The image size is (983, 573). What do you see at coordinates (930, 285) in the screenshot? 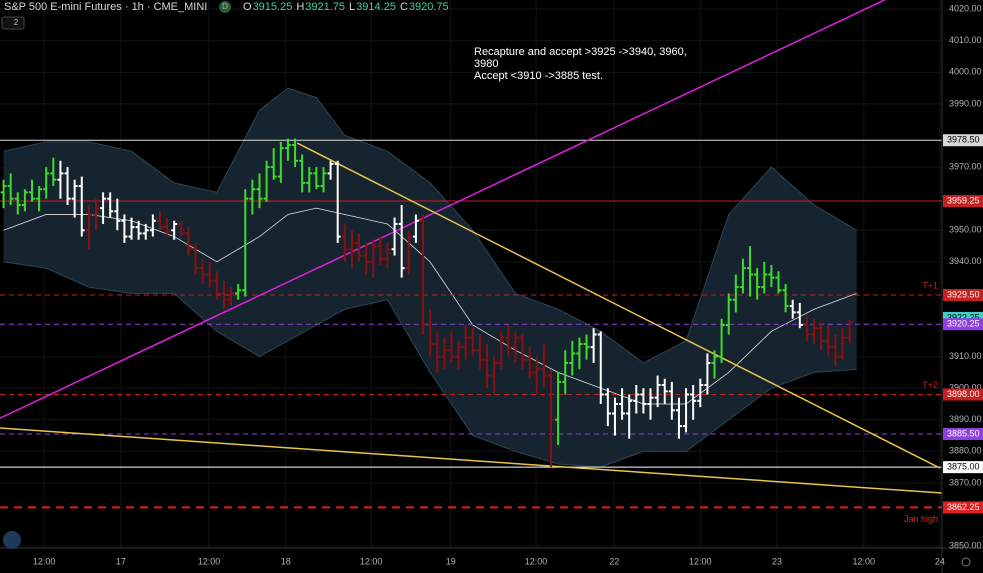
I see `level-tag: T+1` at bounding box center [930, 285].